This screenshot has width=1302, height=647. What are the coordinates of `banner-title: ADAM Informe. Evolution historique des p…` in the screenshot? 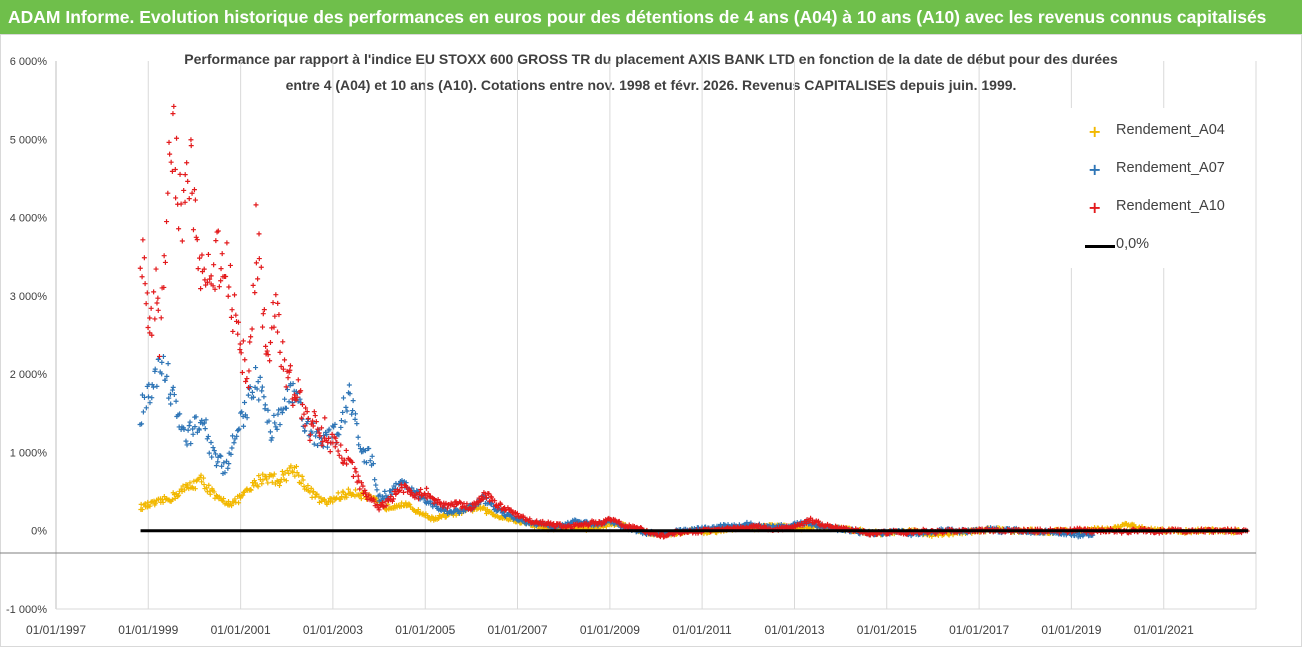 It's located at (637, 17).